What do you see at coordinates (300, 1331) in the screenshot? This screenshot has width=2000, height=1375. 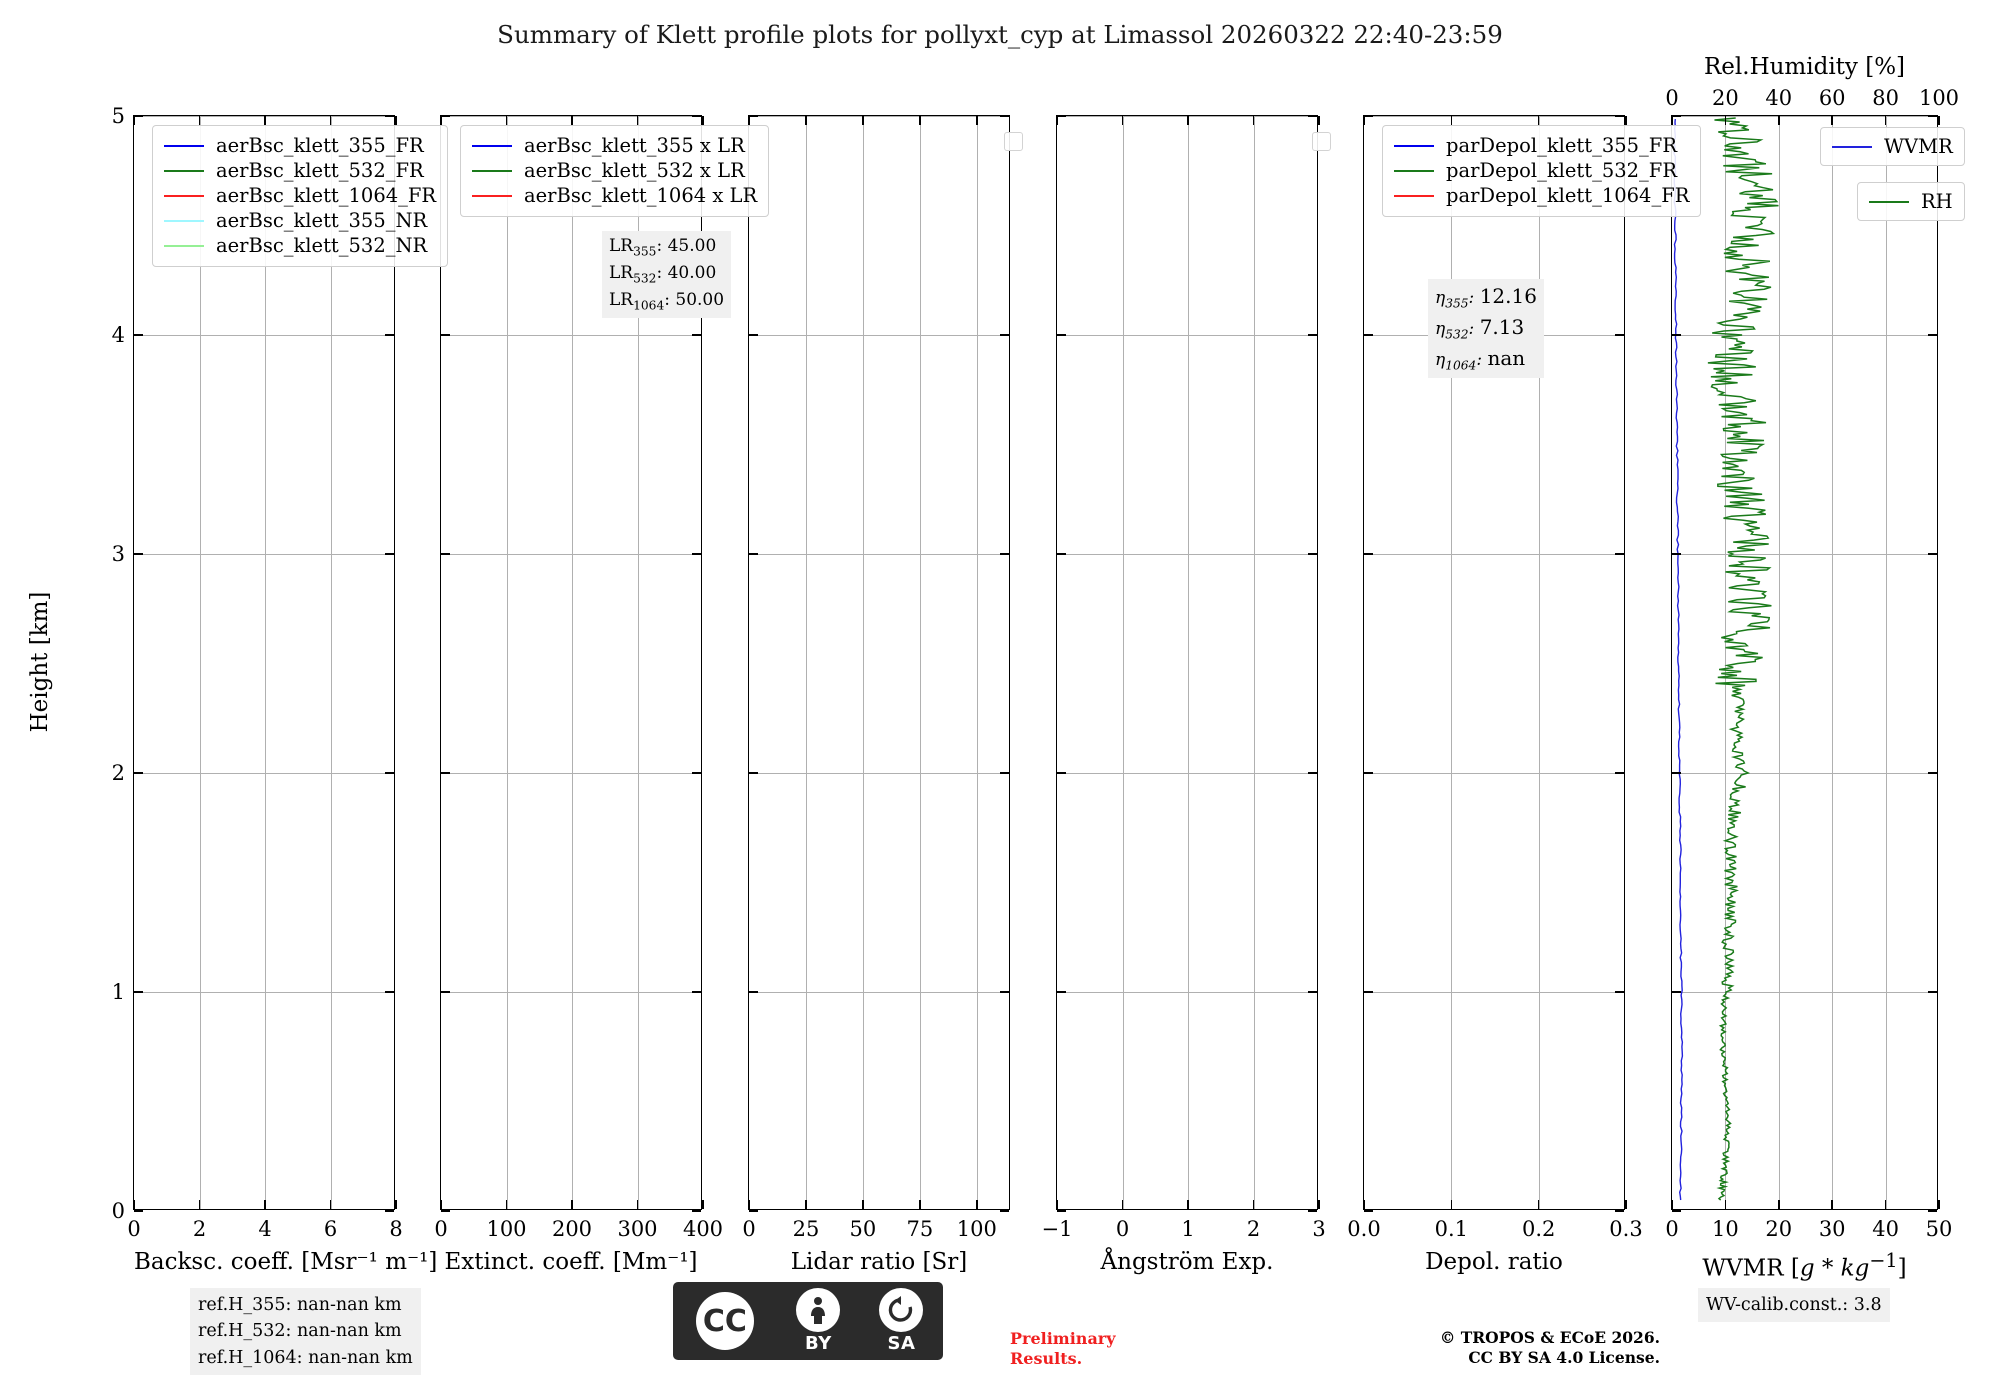 I see `ref-height-532: ref.H_532: nan-nan km` at bounding box center [300, 1331].